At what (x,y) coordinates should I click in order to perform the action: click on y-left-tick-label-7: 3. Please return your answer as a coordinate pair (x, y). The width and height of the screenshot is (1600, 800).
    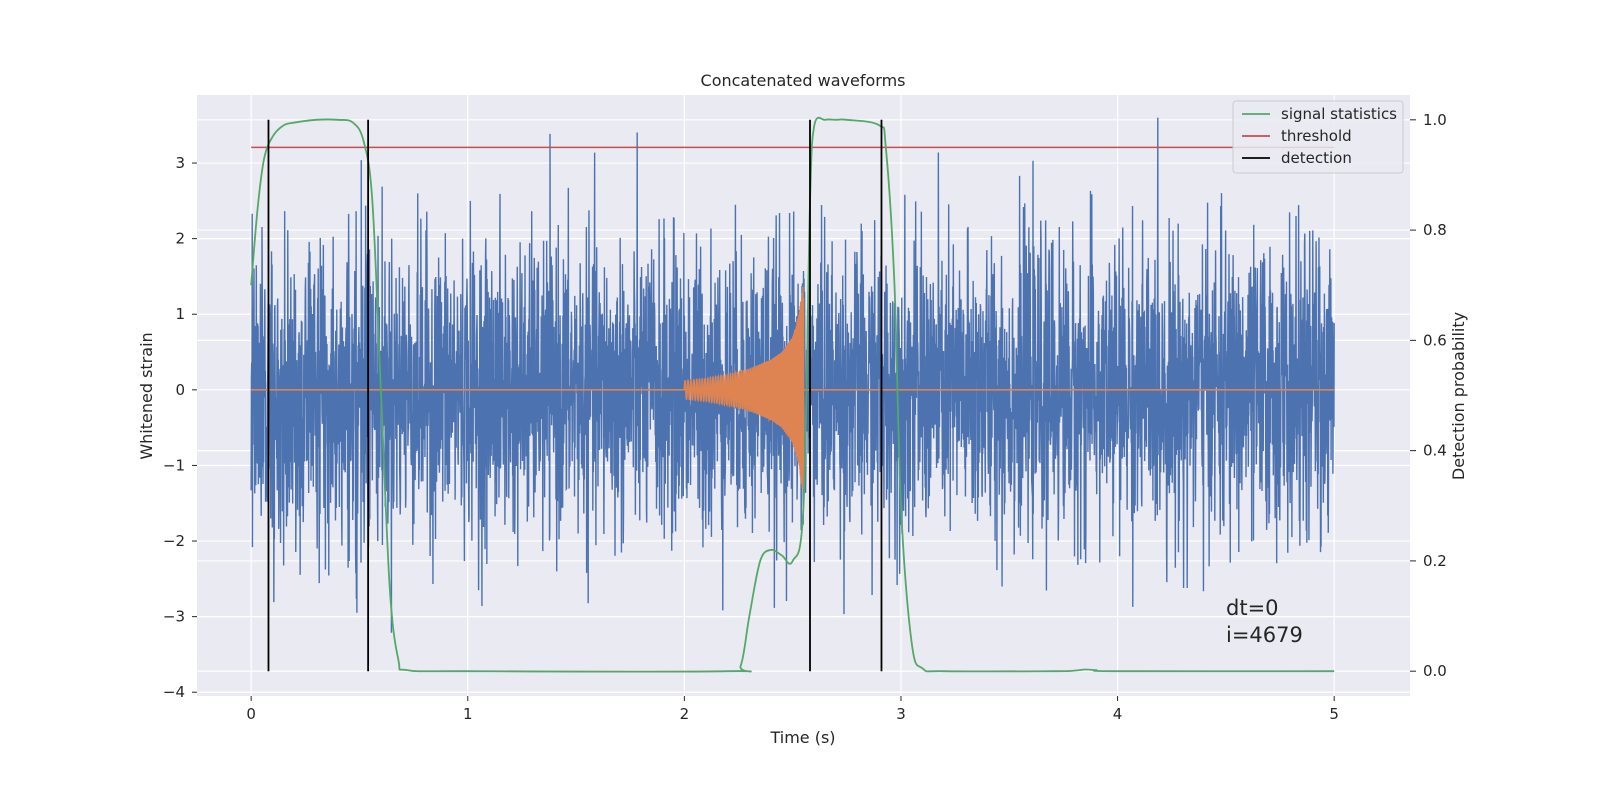
    Looking at the image, I should click on (180, 163).